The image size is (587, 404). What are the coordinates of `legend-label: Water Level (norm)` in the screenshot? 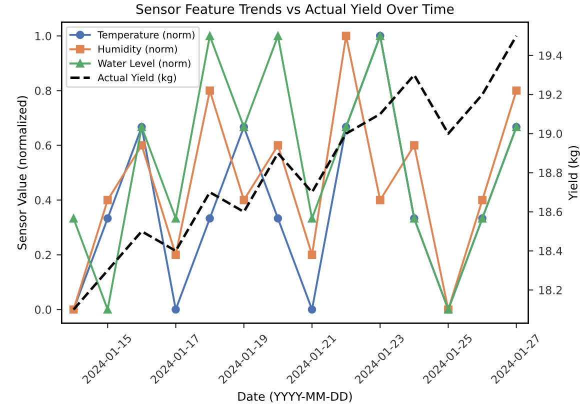 It's located at (144, 64).